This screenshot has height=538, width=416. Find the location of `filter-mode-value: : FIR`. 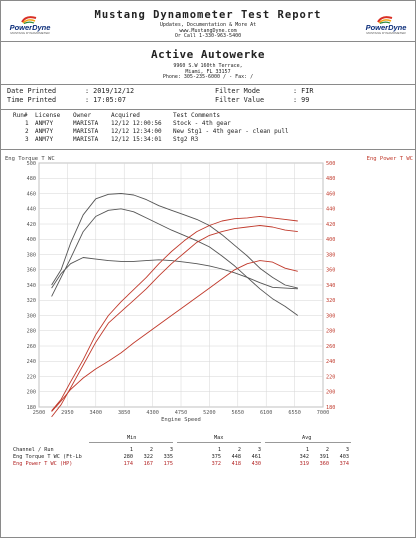

filter-mode-value: : FIR is located at coordinates (303, 91).